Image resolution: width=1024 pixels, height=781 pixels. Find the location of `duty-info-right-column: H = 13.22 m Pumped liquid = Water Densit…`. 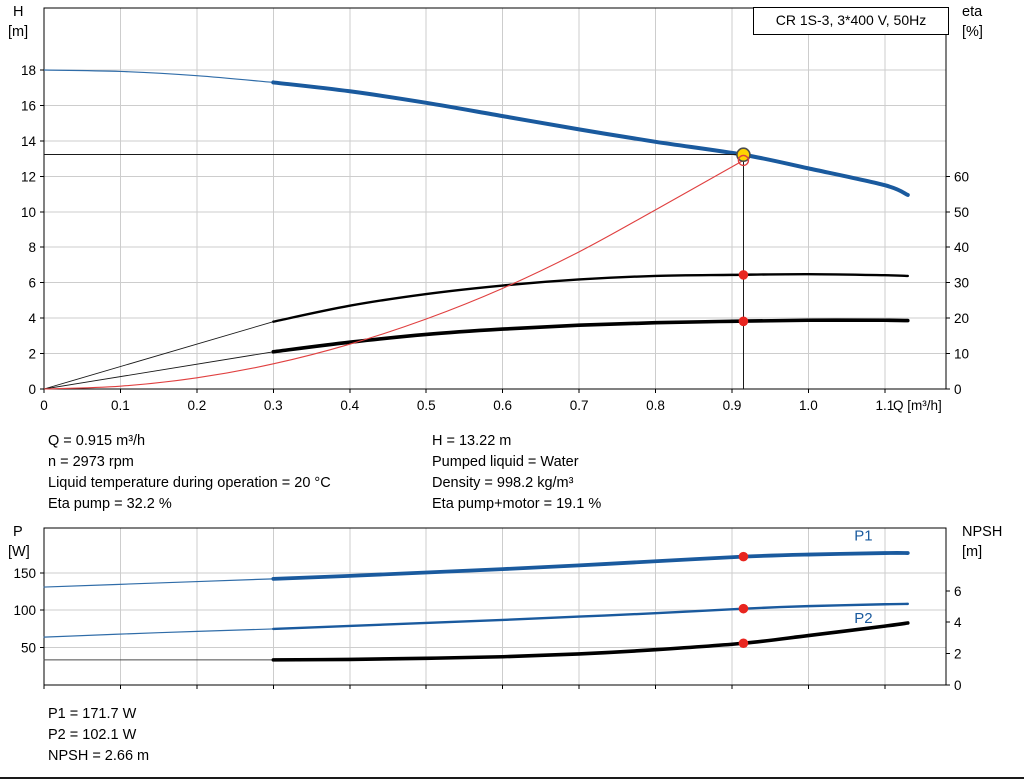

duty-info-right-column: H = 13.22 m Pumped liquid = Water Densit… is located at coordinates (516, 473).